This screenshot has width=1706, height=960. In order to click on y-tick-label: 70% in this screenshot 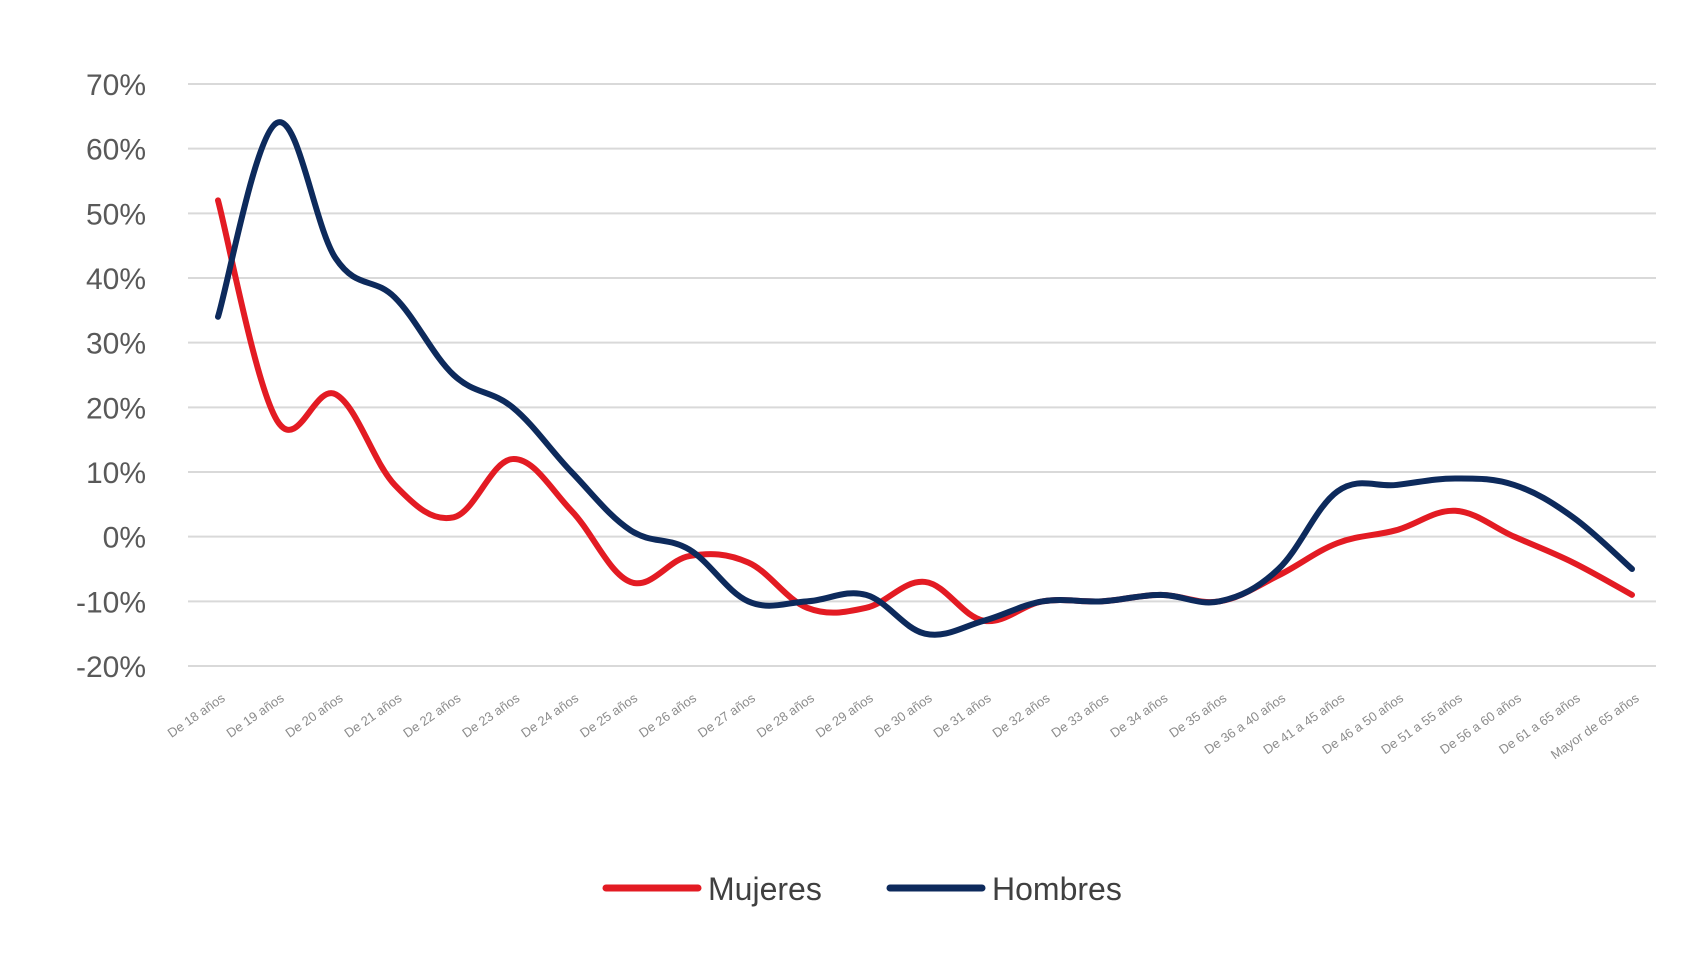, I will do `click(116, 85)`.